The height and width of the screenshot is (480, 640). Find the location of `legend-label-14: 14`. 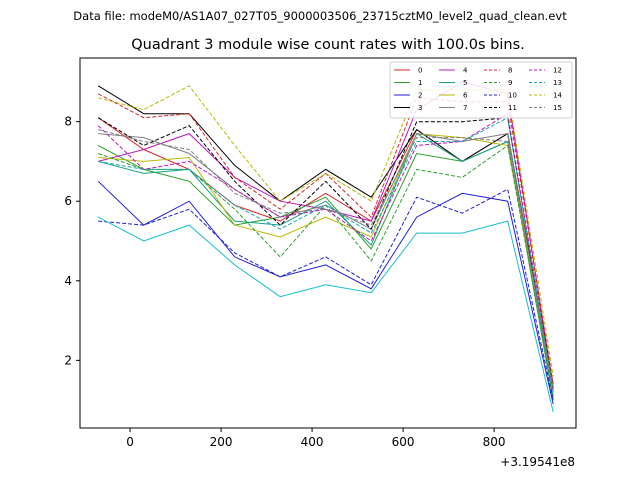

legend-label-14: 14 is located at coordinates (557, 96).